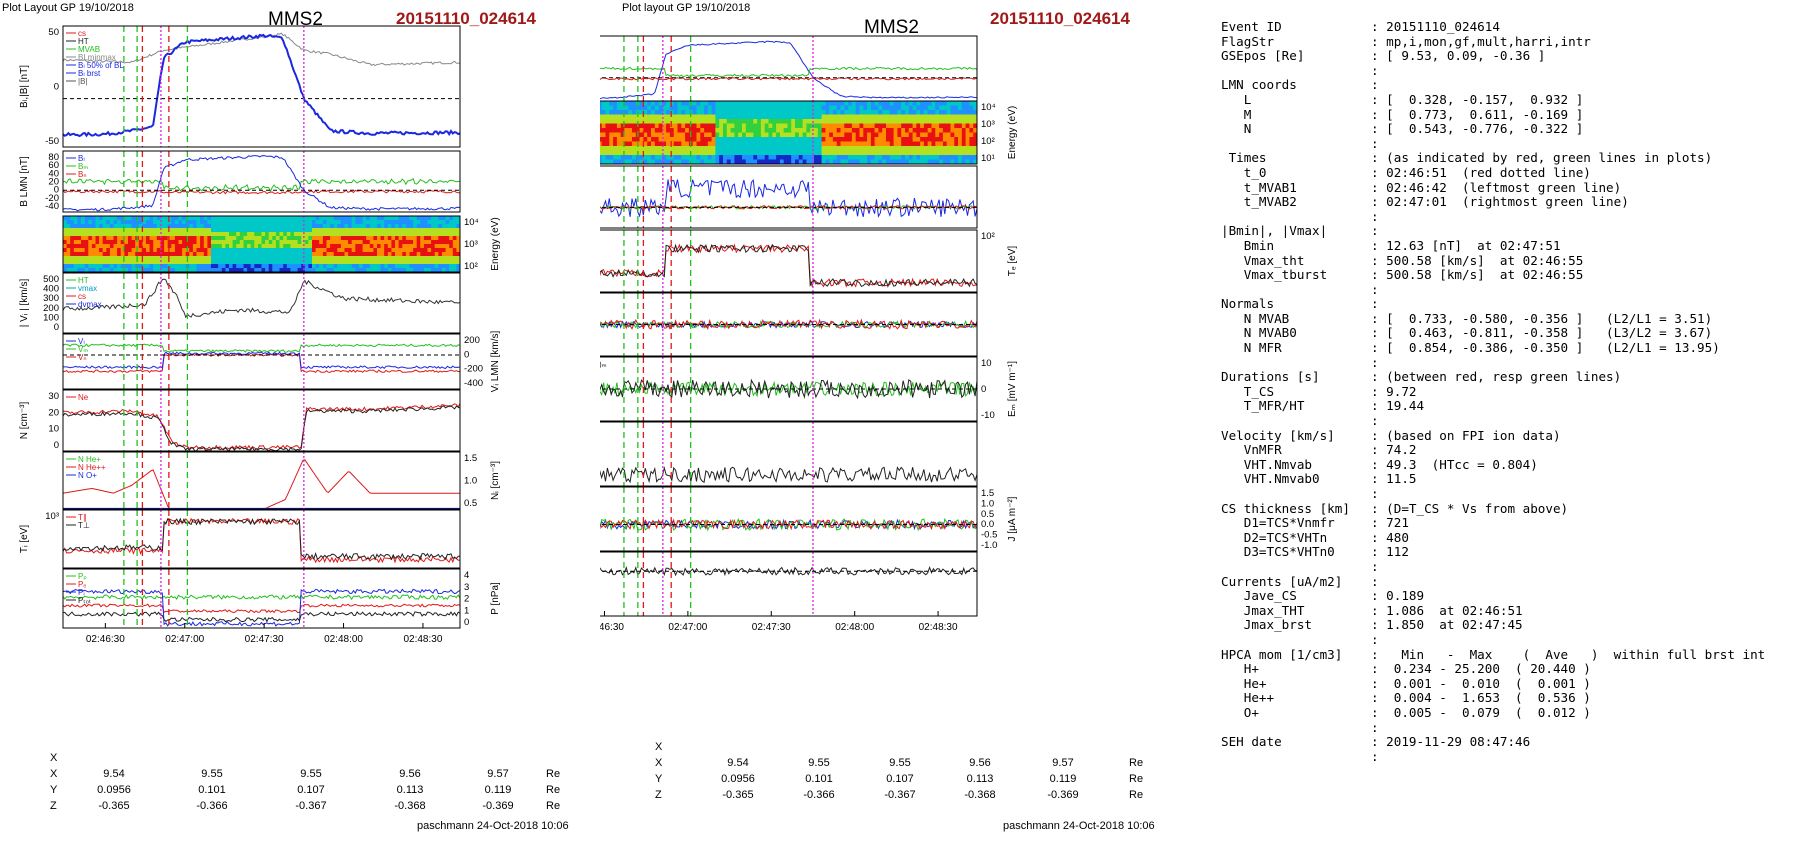 The width and height of the screenshot is (1804, 841). I want to click on left-p2-legend-2: Bₙ, so click(82, 174).